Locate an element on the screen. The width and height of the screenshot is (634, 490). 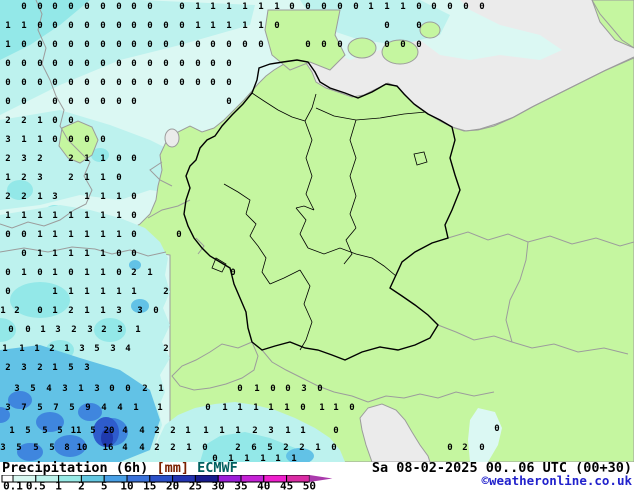
legend-tick-label: 25 is located at coordinates (195, 485).